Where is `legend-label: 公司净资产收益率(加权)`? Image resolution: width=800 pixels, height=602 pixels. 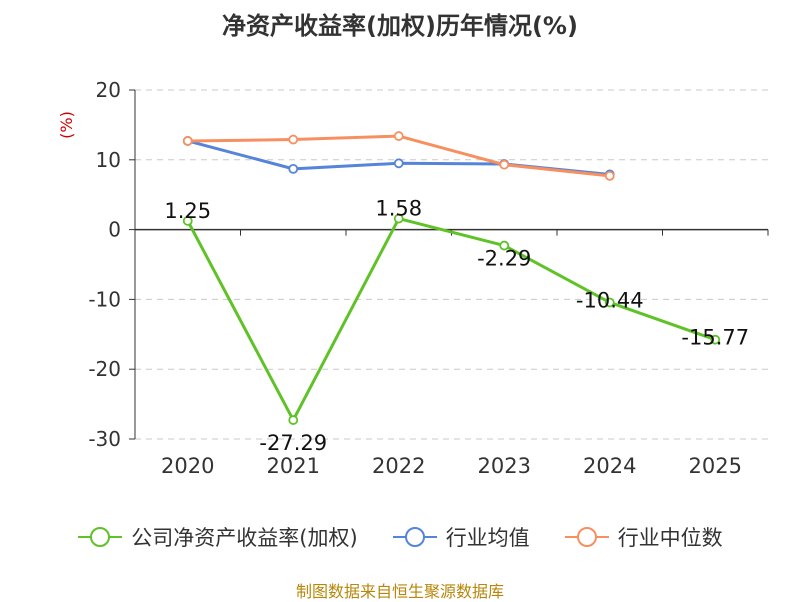 legend-label: 公司净资产收益率(加权) is located at coordinates (244, 538).